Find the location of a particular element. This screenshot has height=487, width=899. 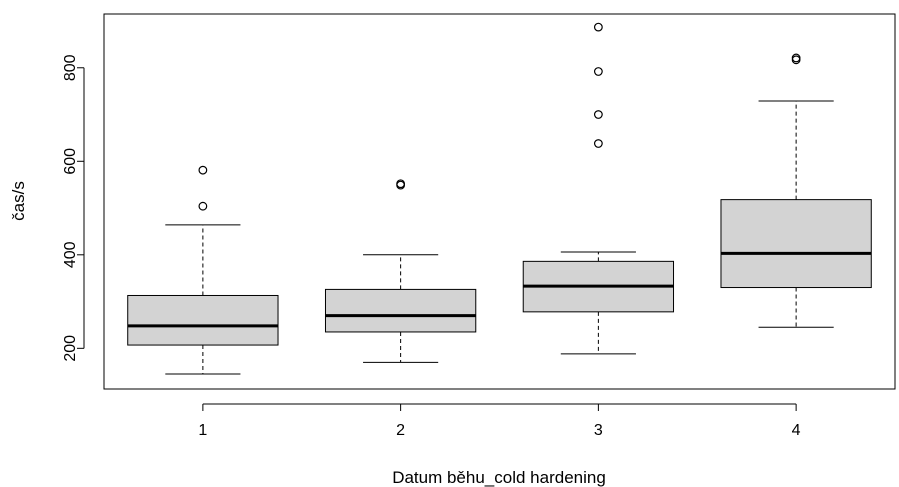

x-axis: 1 2 3 4 is located at coordinates (499, 421).